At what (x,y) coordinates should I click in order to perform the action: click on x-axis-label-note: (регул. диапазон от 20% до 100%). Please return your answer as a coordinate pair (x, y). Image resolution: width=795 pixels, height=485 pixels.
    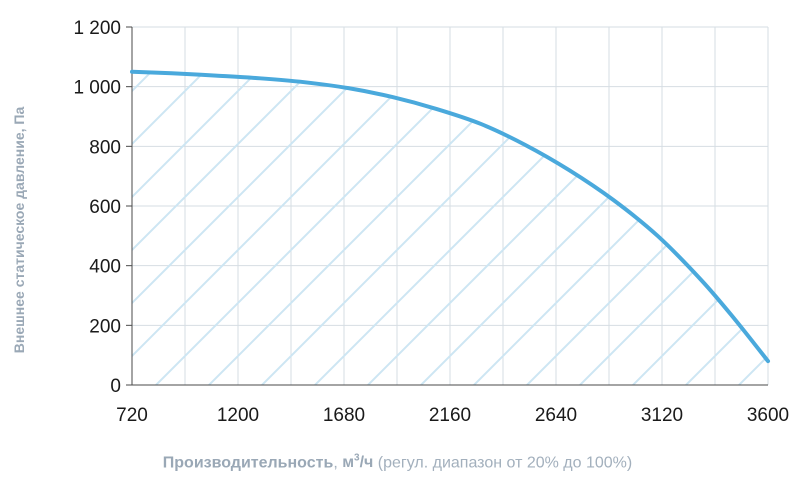
    Looking at the image, I should click on (503, 463).